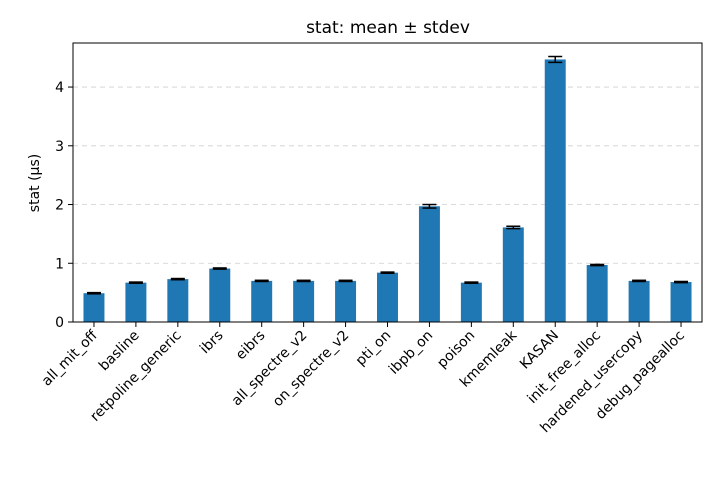  What do you see at coordinates (388, 28) in the screenshot?
I see `chart-title: stat: mean ± stdev` at bounding box center [388, 28].